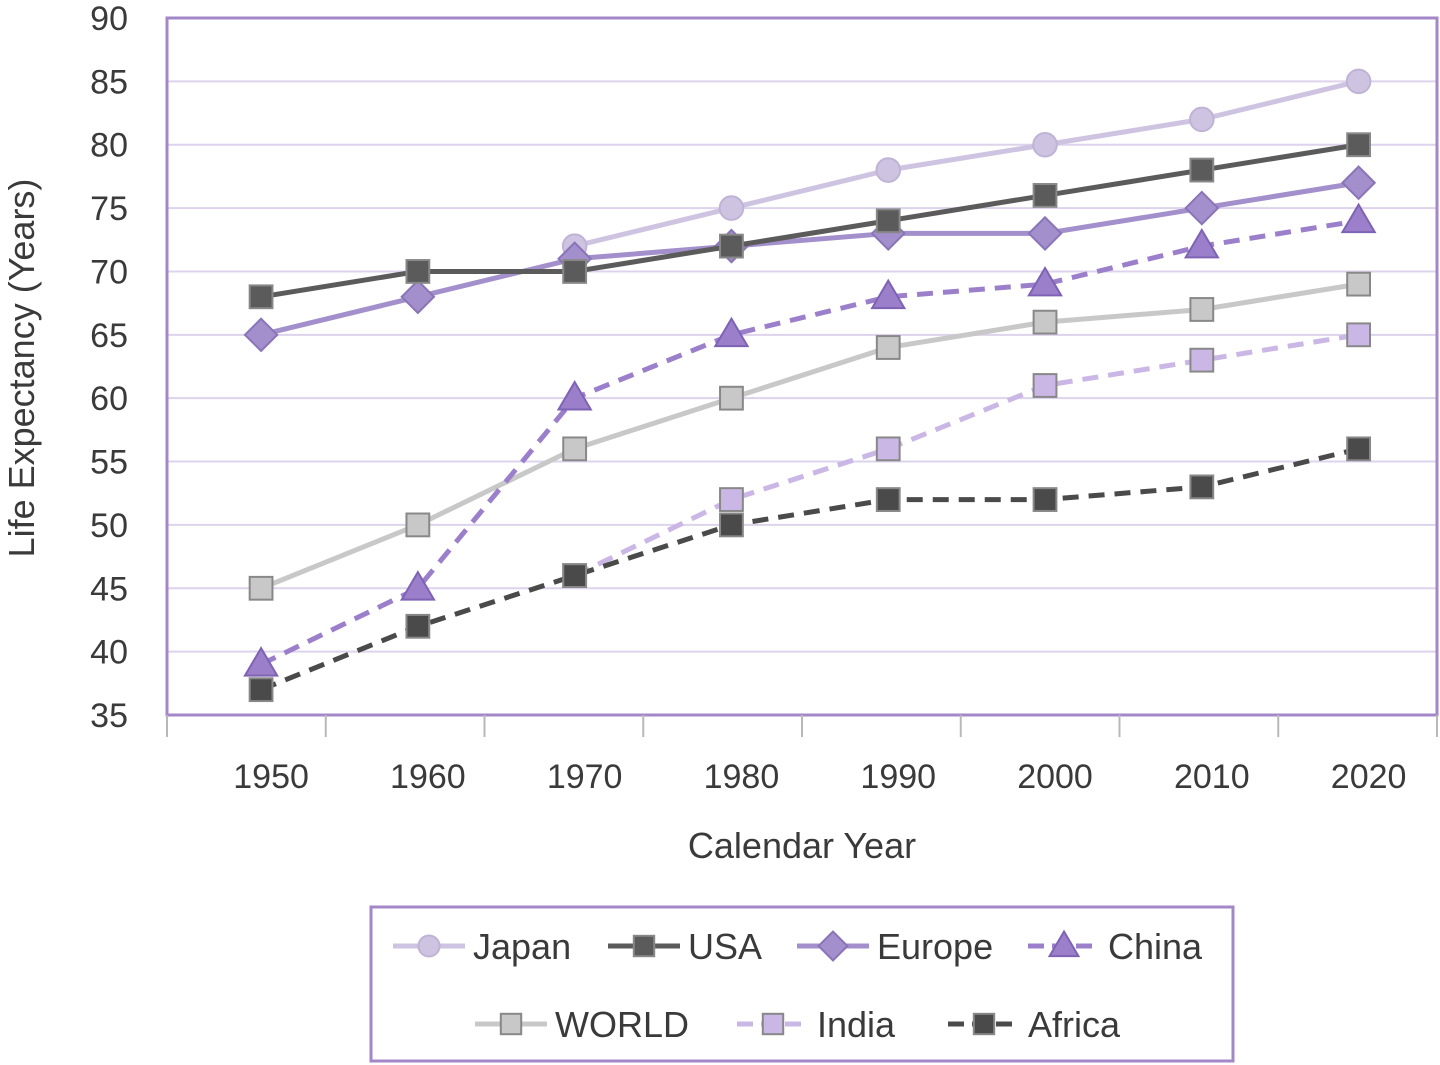  What do you see at coordinates (109, 272) in the screenshot?
I see `y-tick-label: 70` at bounding box center [109, 272].